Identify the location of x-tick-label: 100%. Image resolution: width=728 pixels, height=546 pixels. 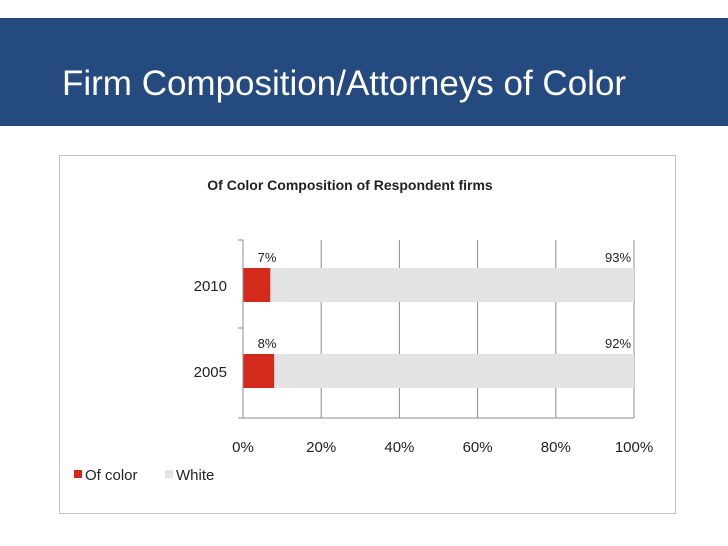
(634, 447).